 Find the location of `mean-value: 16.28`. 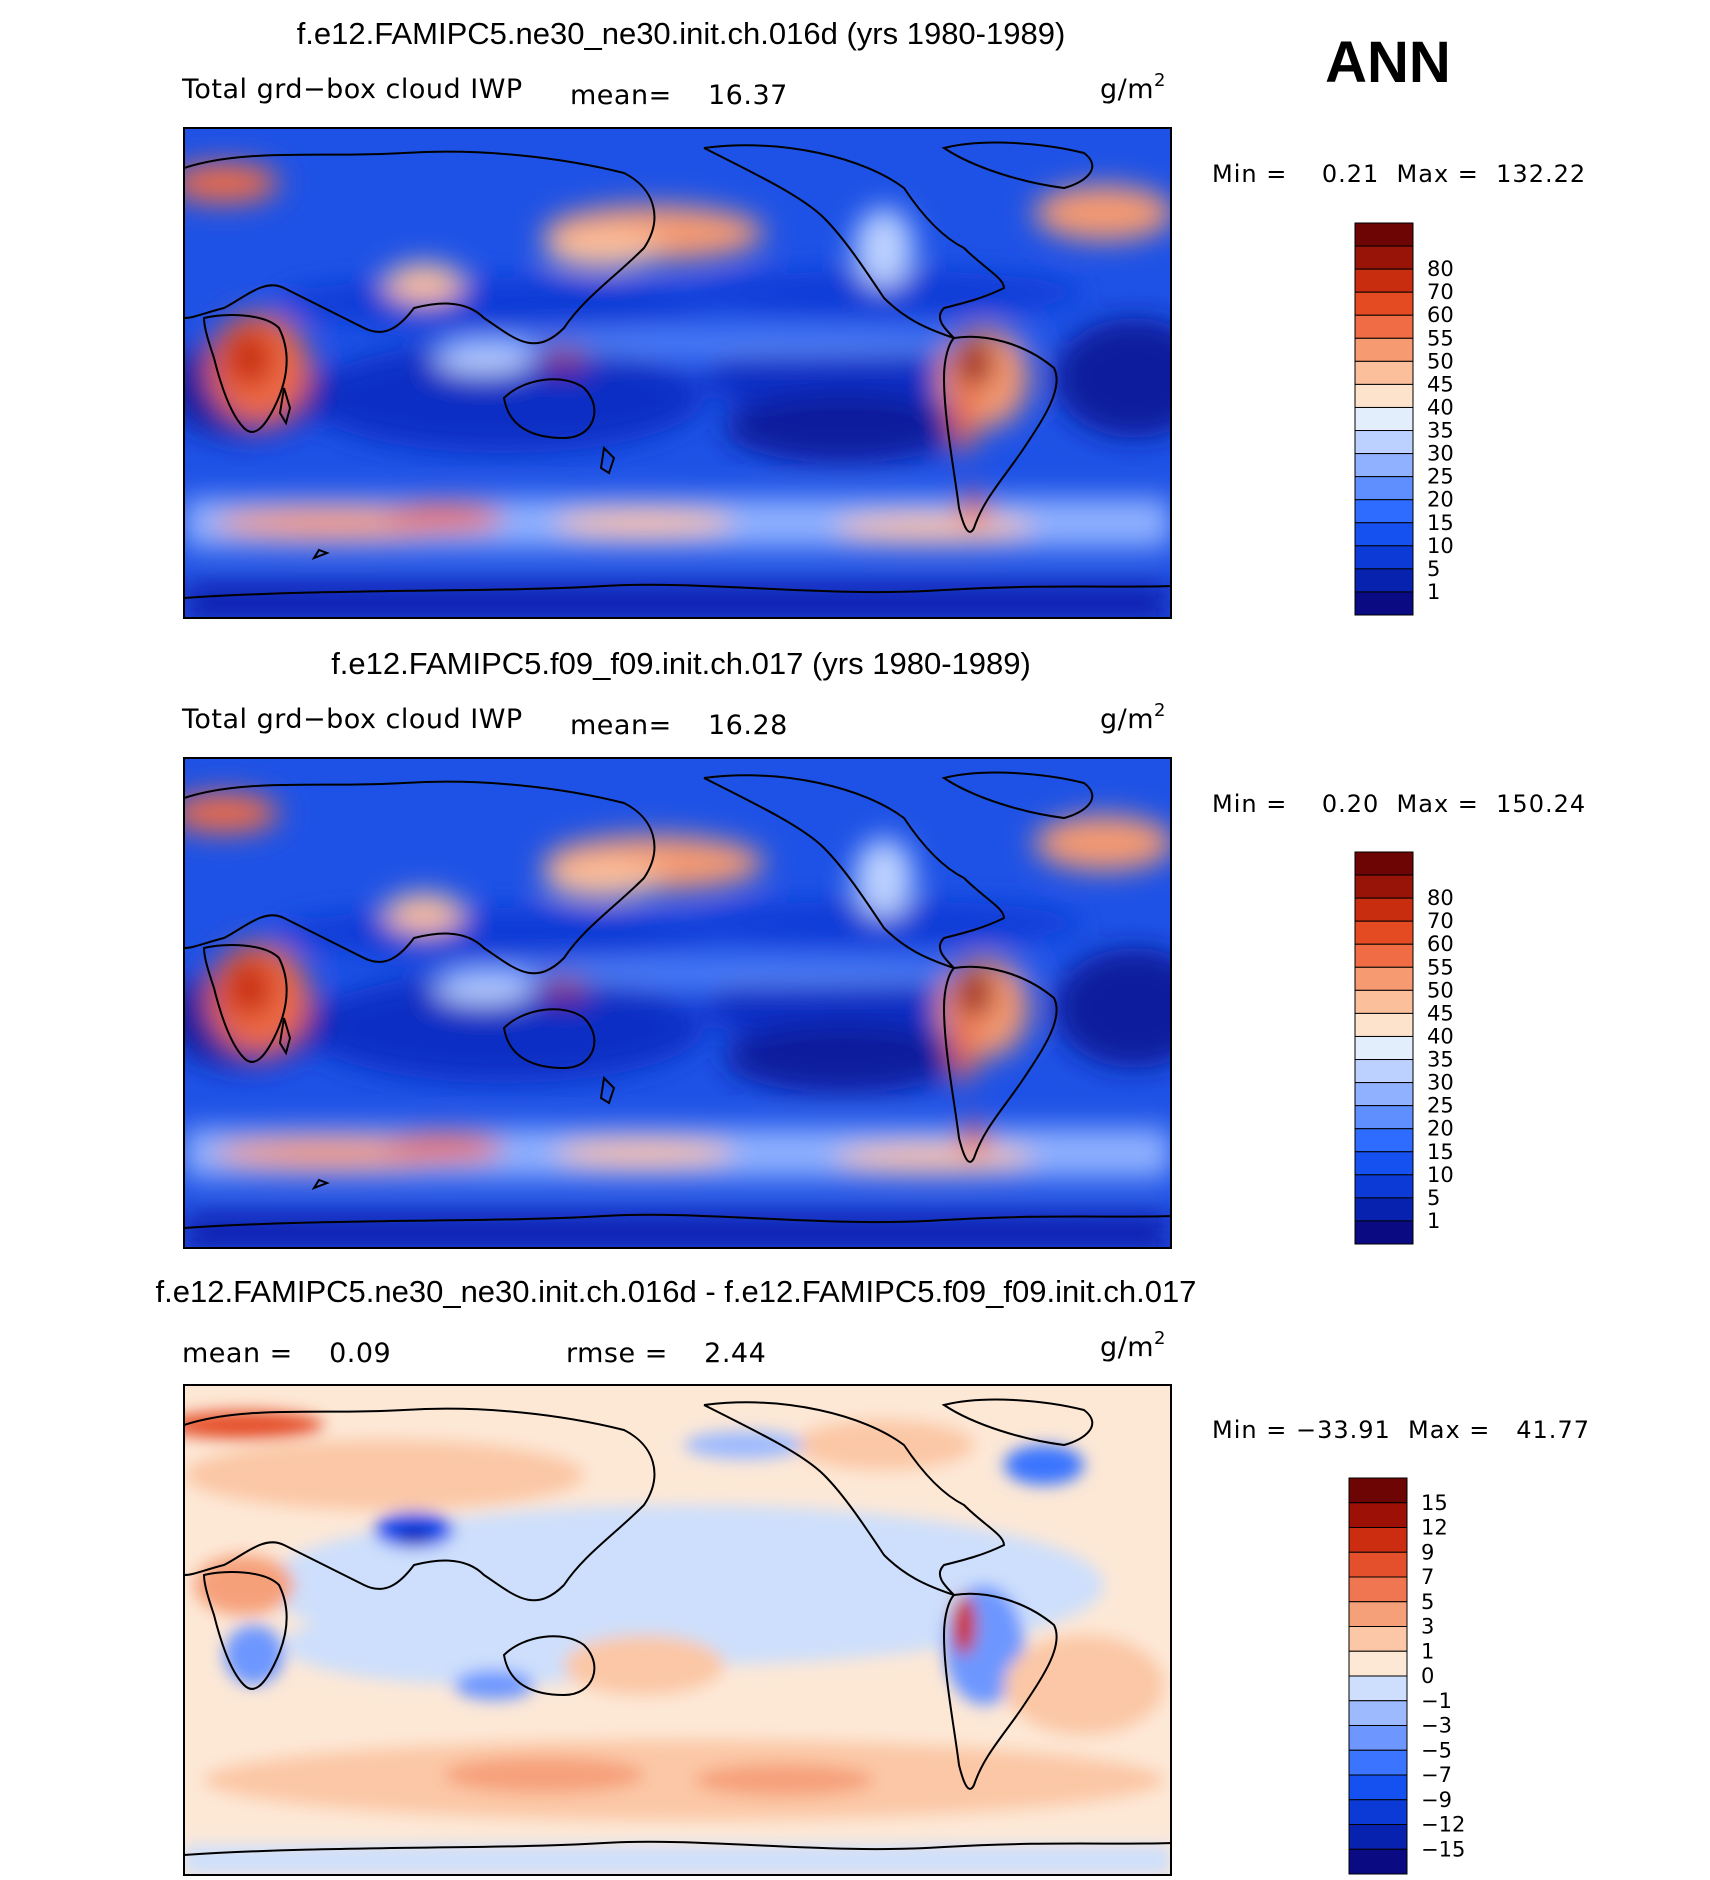

mean-value: 16.28 is located at coordinates (748, 725).